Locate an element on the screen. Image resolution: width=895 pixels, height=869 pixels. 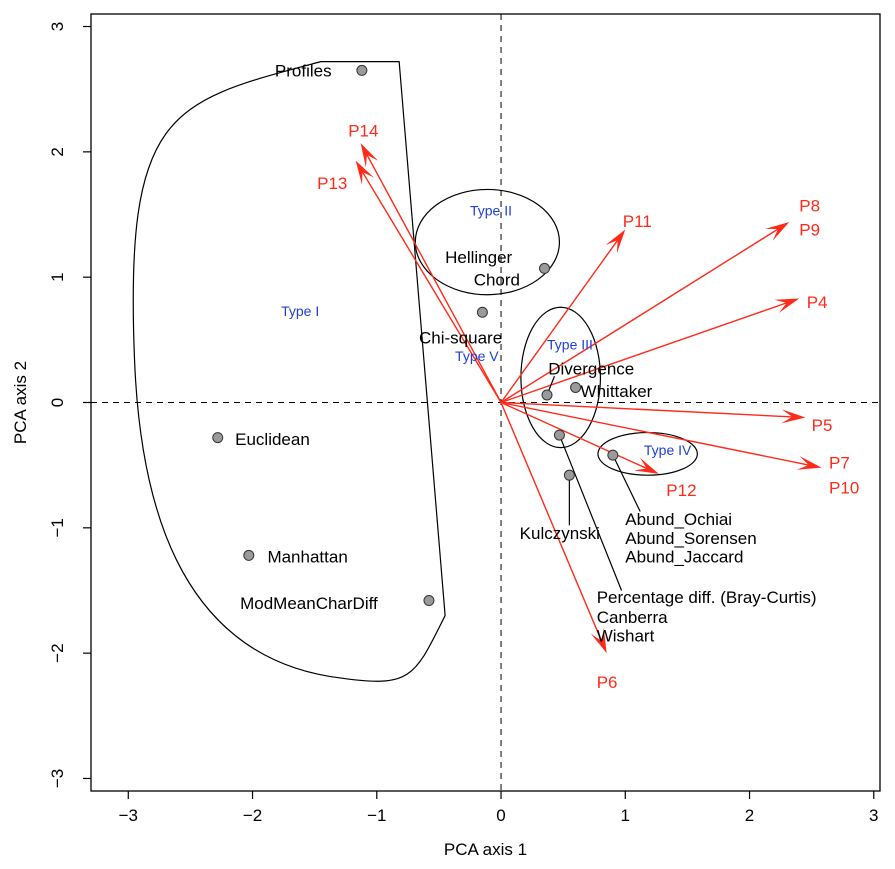
point-percentage-diff is located at coordinates (559, 435).